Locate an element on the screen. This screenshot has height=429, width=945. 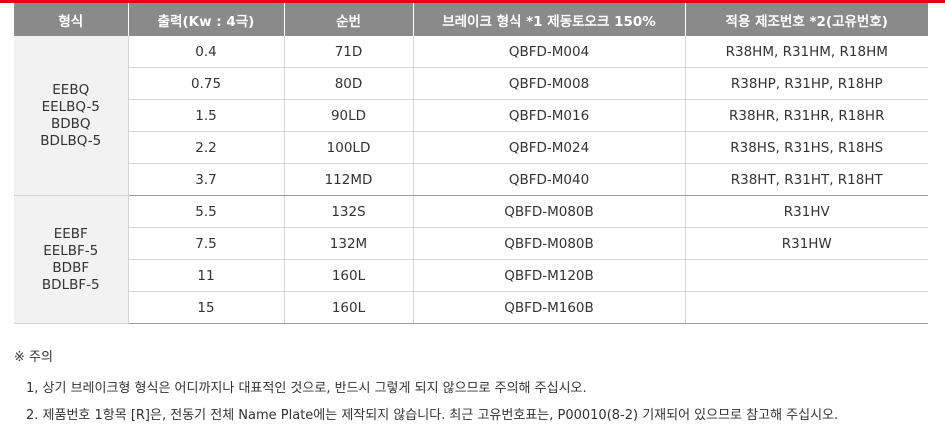
cell-output: 5.5 is located at coordinates (205, 211).